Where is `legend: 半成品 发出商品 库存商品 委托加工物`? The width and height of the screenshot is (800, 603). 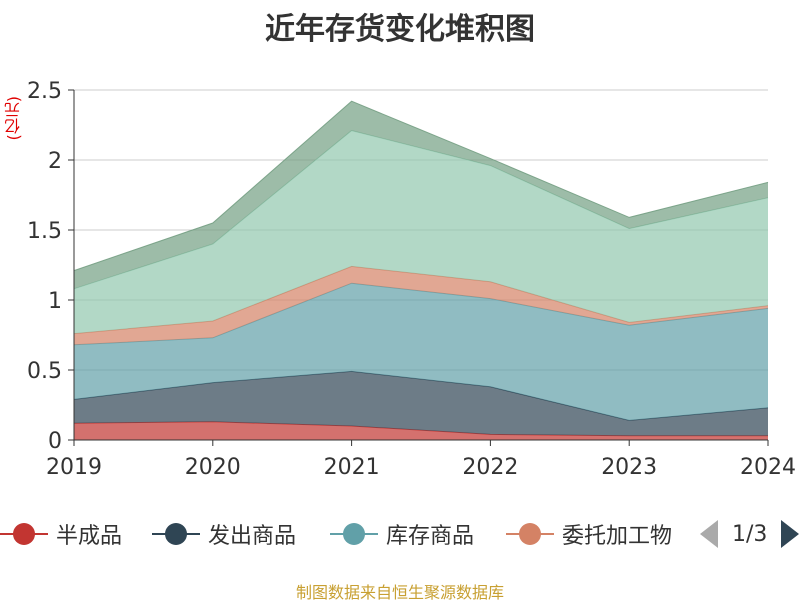
legend: 半成品 发出商品 库存商品 委托加工物 is located at coordinates (400, 534).